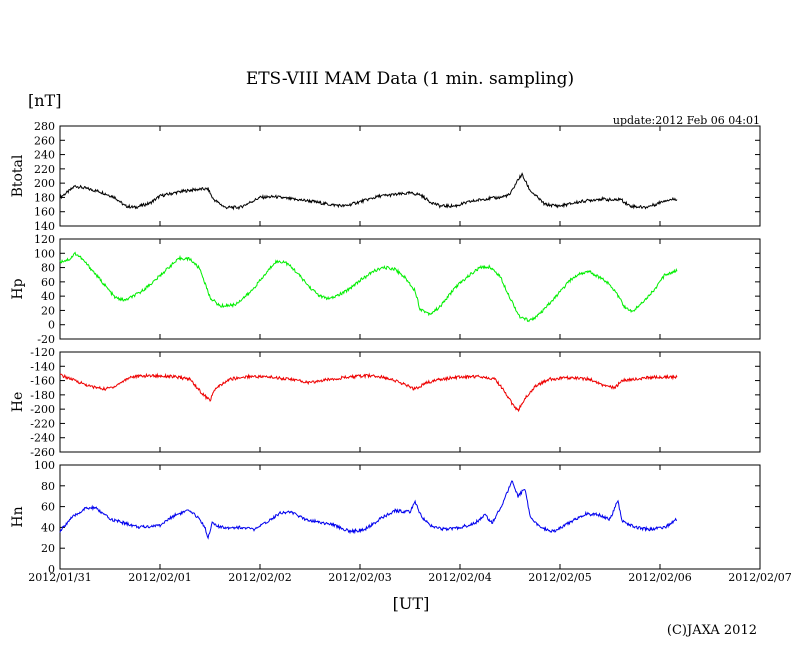  What do you see at coordinates (159, 577) in the screenshot?
I see `x-tick-label: 2012/02/01` at bounding box center [159, 577].